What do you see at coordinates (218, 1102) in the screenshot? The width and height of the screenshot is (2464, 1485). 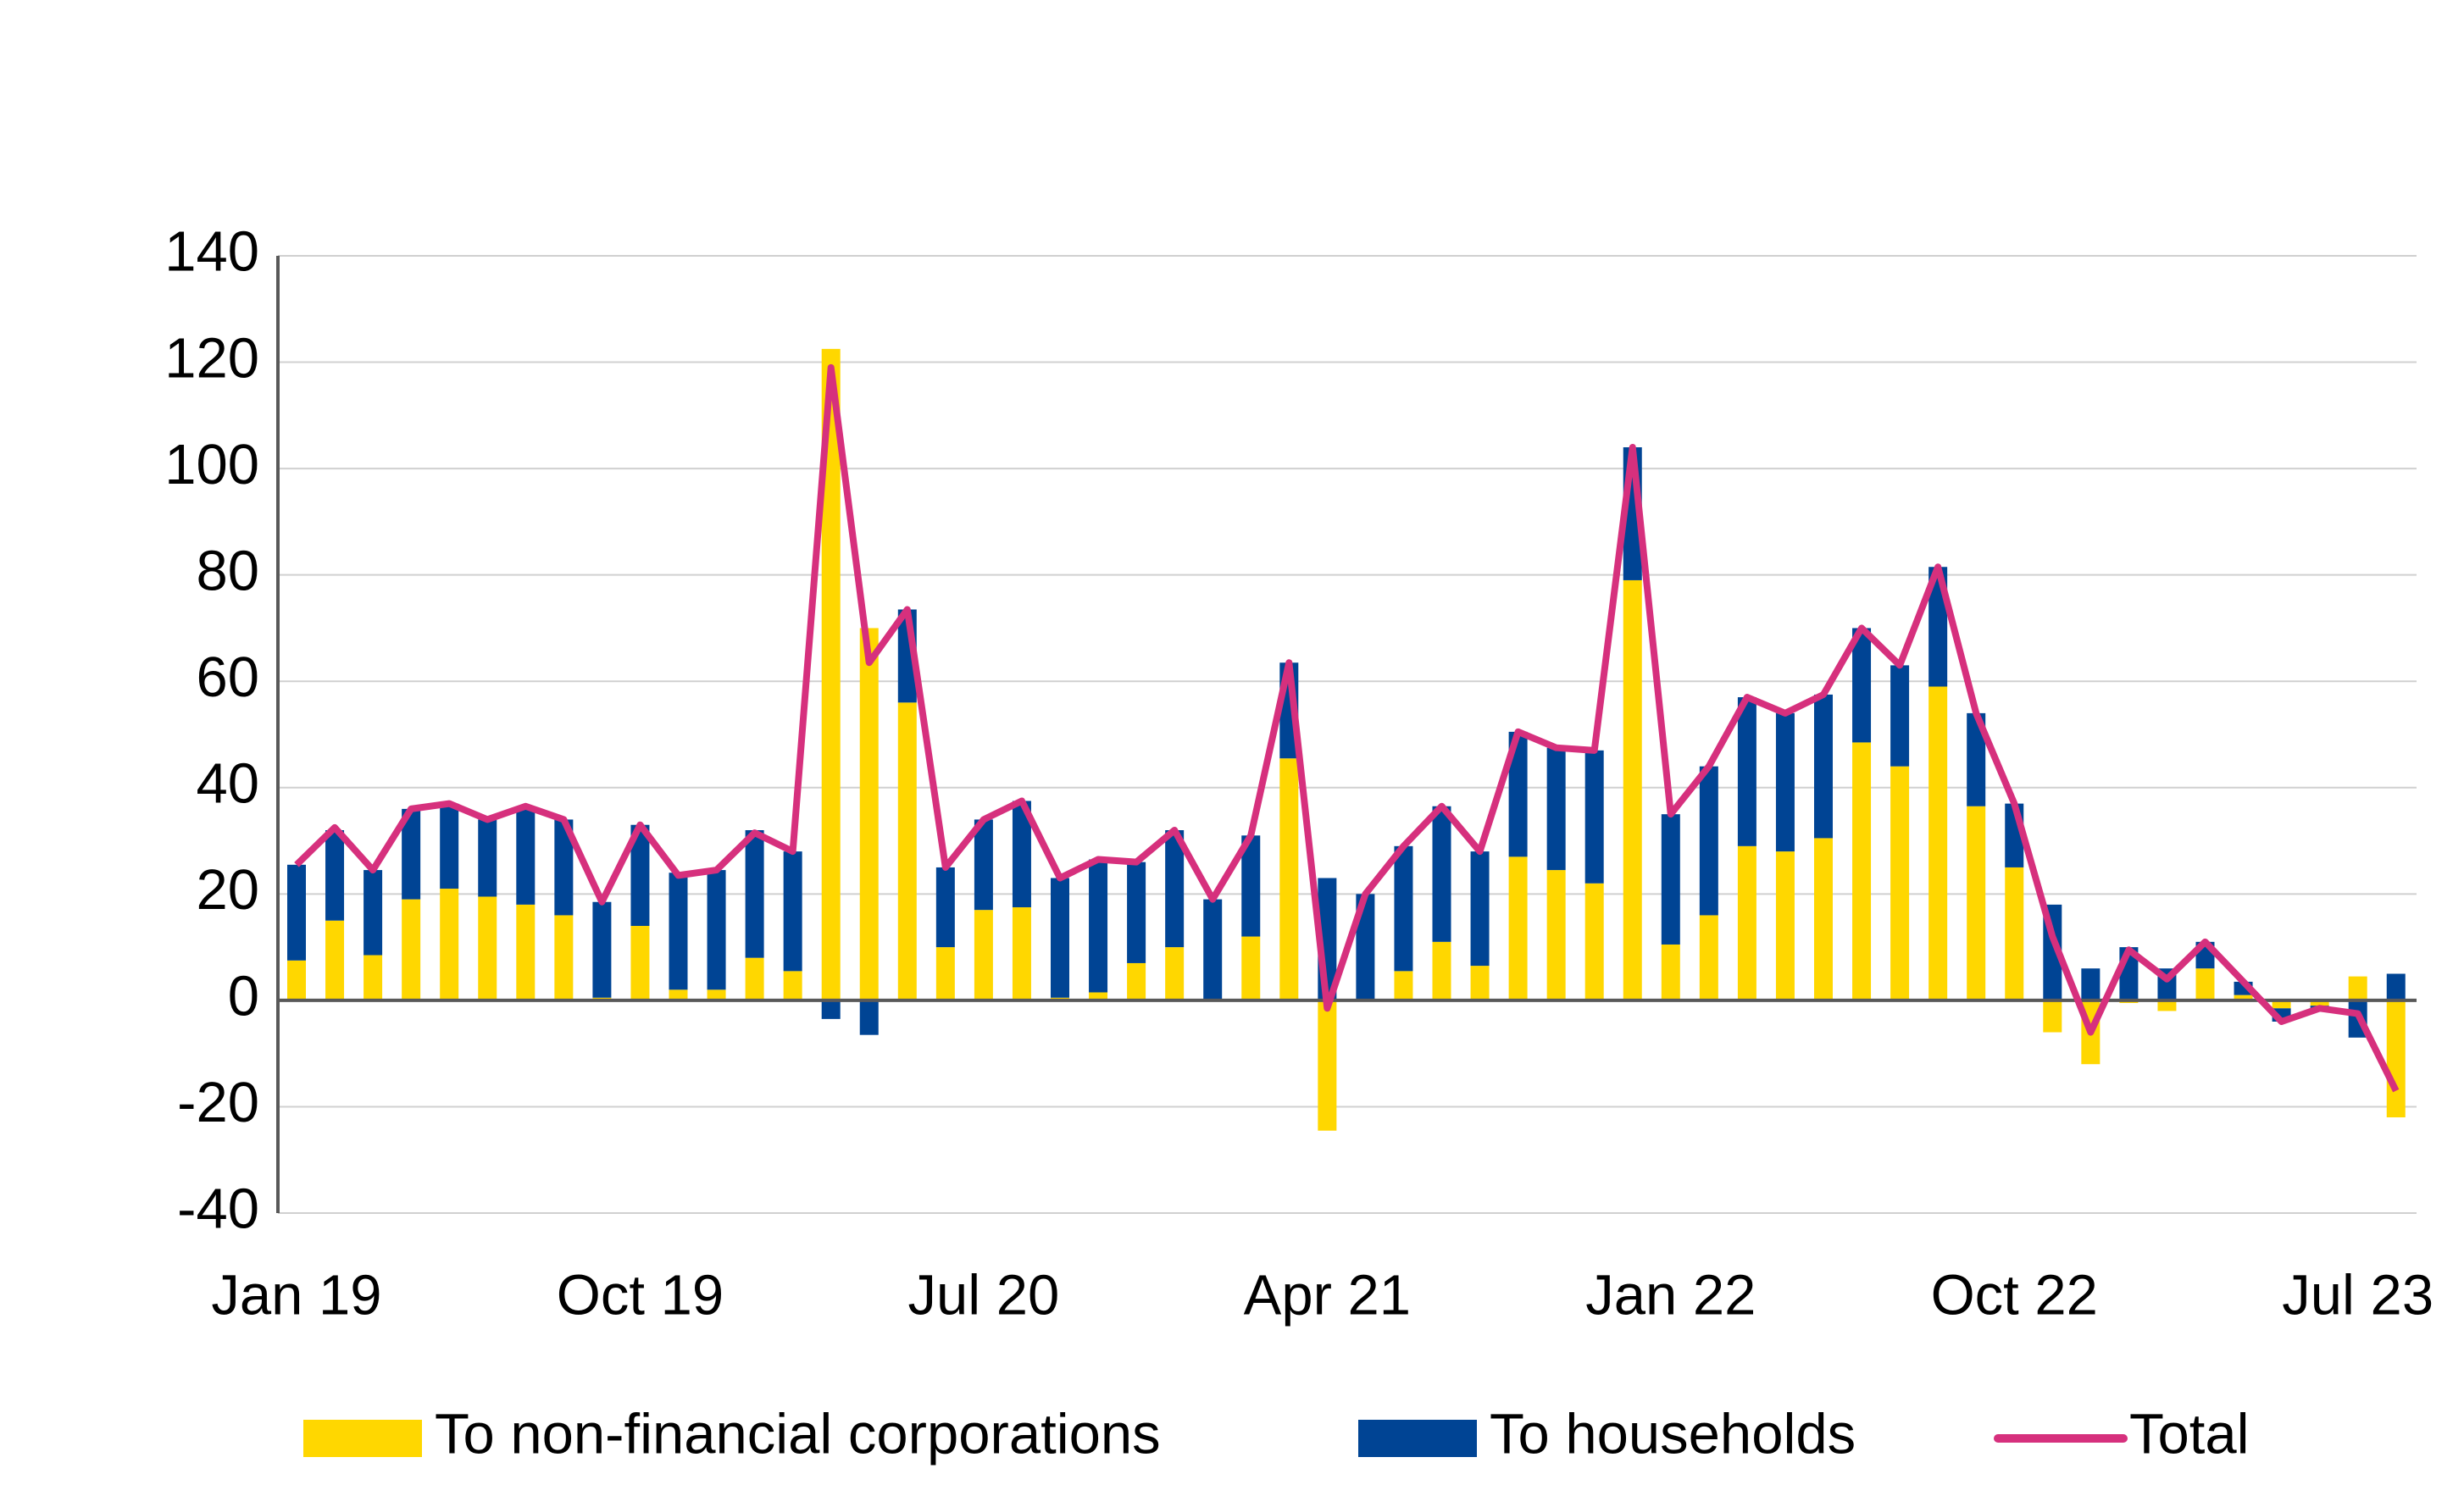 I see `y-tick-label: -20` at bounding box center [218, 1102].